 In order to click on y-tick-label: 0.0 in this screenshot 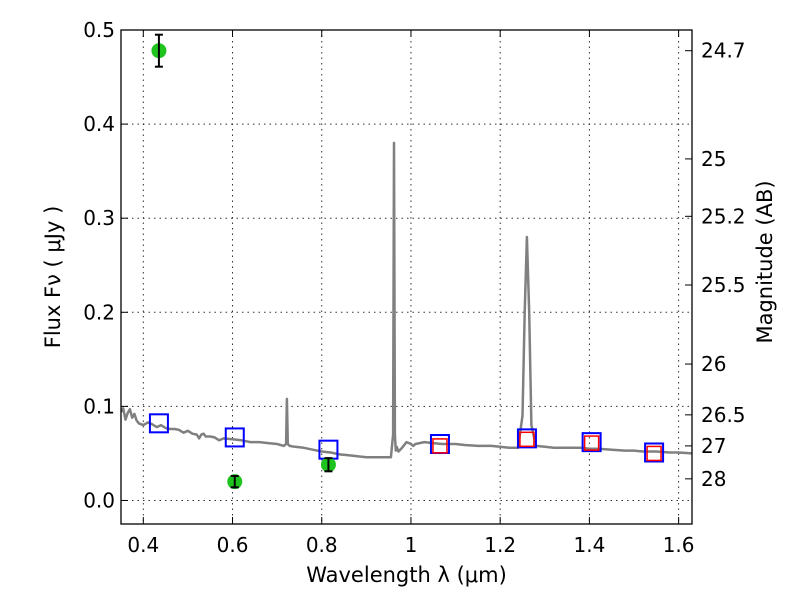, I will do `click(99, 500)`.